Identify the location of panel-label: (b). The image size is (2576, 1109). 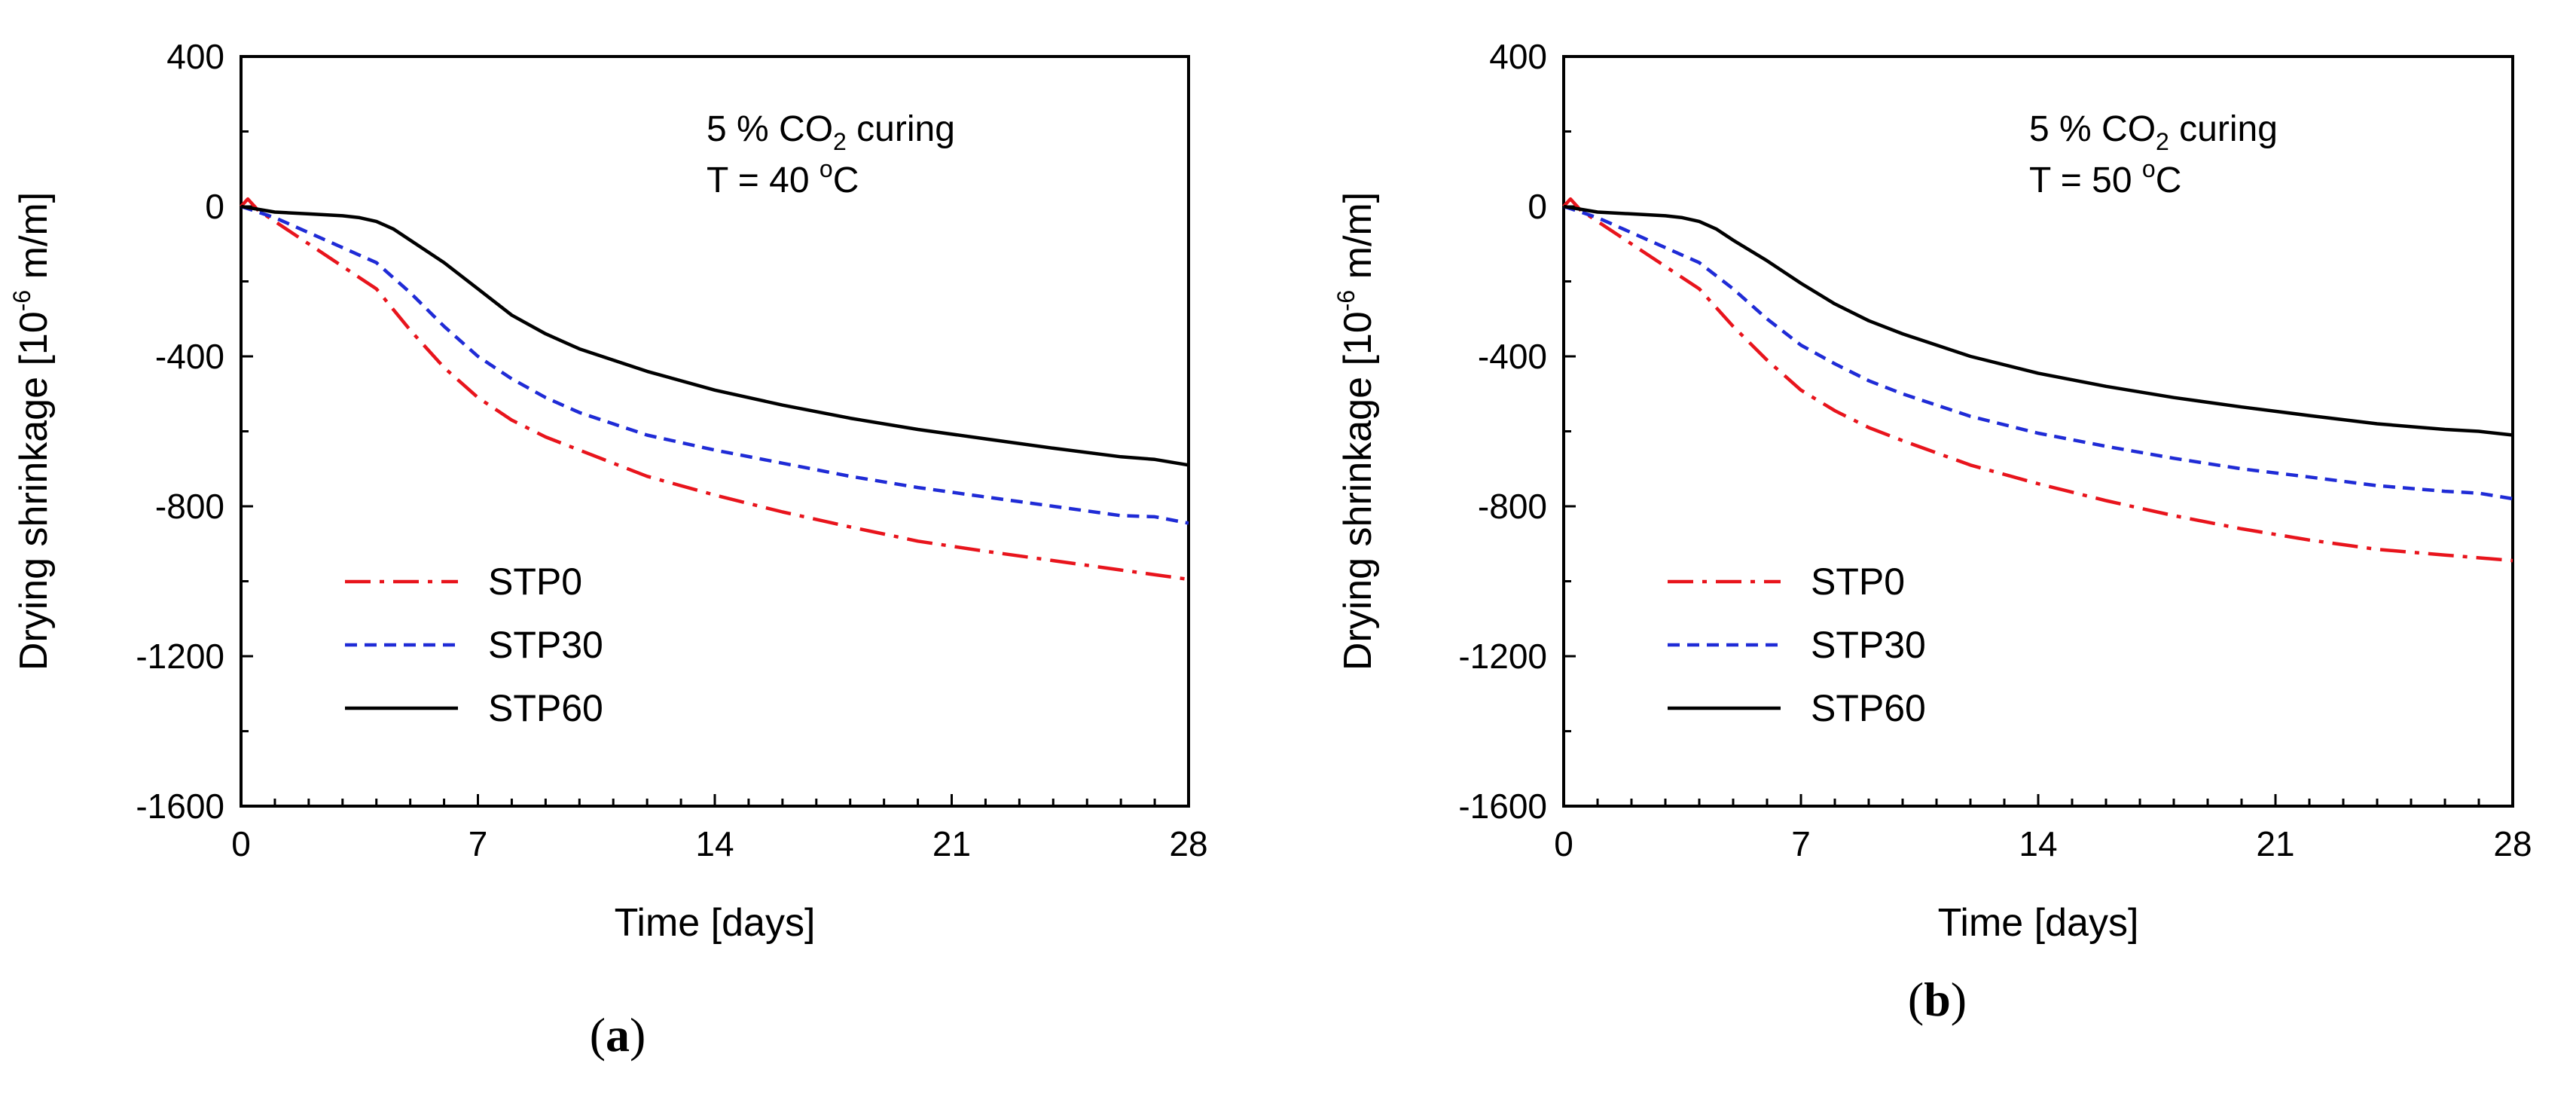
(1938, 999).